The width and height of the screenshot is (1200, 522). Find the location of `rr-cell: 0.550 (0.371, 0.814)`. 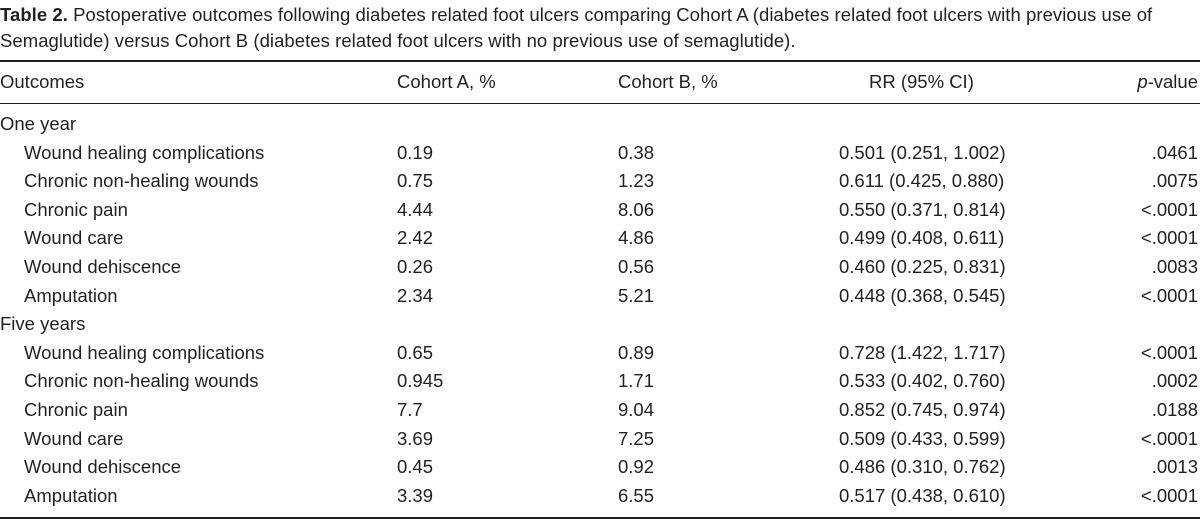

rr-cell: 0.550 (0.371, 0.814) is located at coordinates (922, 209).